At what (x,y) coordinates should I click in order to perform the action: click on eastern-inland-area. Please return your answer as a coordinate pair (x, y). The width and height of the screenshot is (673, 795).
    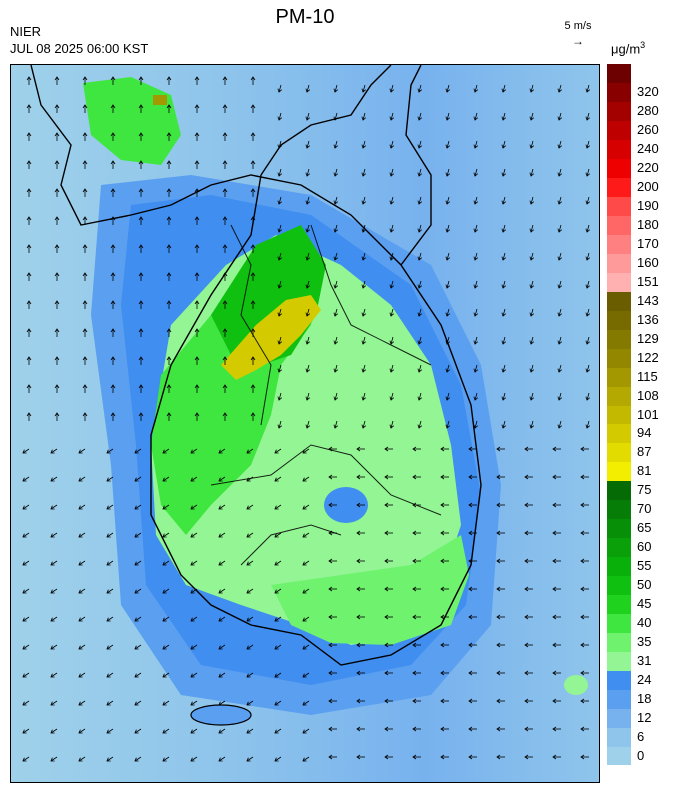
    Looking at the image, I should click on (386, 400).